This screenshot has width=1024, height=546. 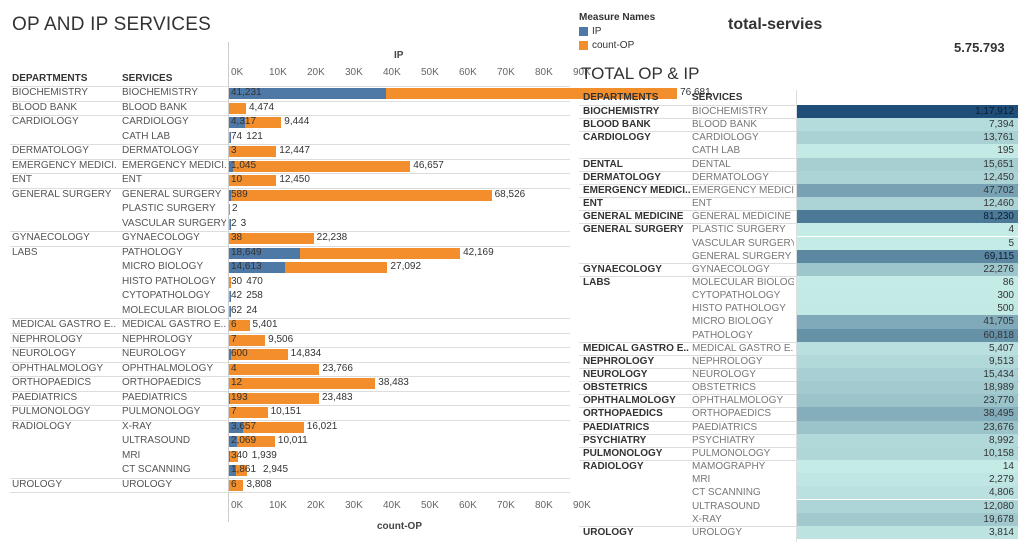 I want to click on heat-value-cell: 23,770, so click(x=907, y=401).